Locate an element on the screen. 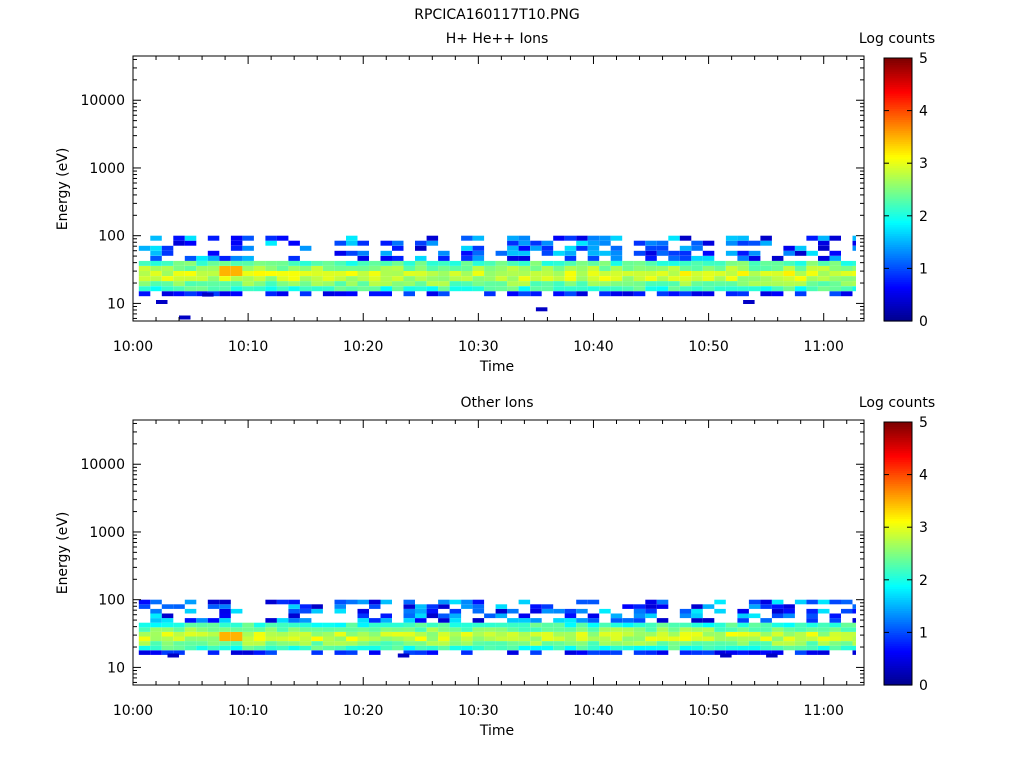  x-tick-label: 10:40 is located at coordinates (593, 711).